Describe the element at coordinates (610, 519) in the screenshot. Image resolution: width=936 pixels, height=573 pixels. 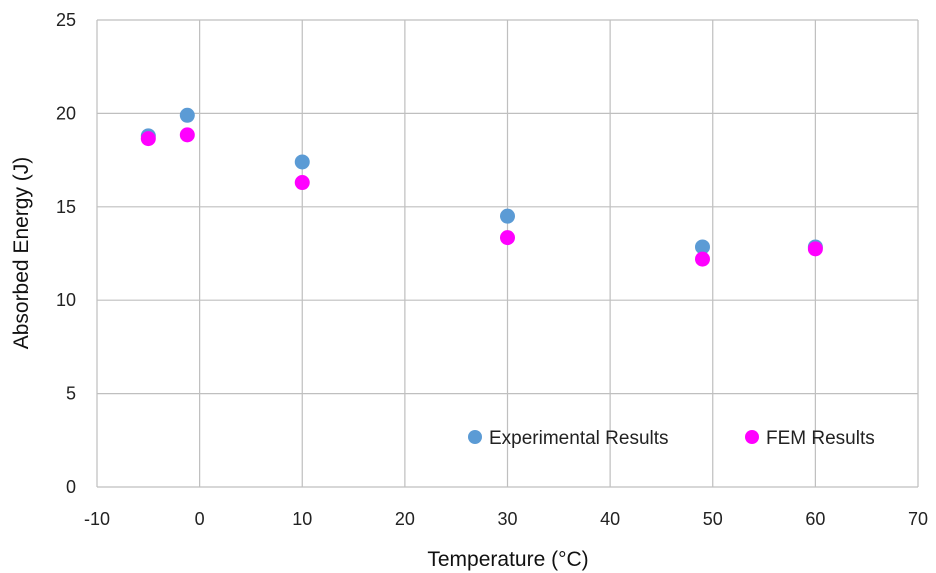
I see `x-tick-label-5: 40` at that location.